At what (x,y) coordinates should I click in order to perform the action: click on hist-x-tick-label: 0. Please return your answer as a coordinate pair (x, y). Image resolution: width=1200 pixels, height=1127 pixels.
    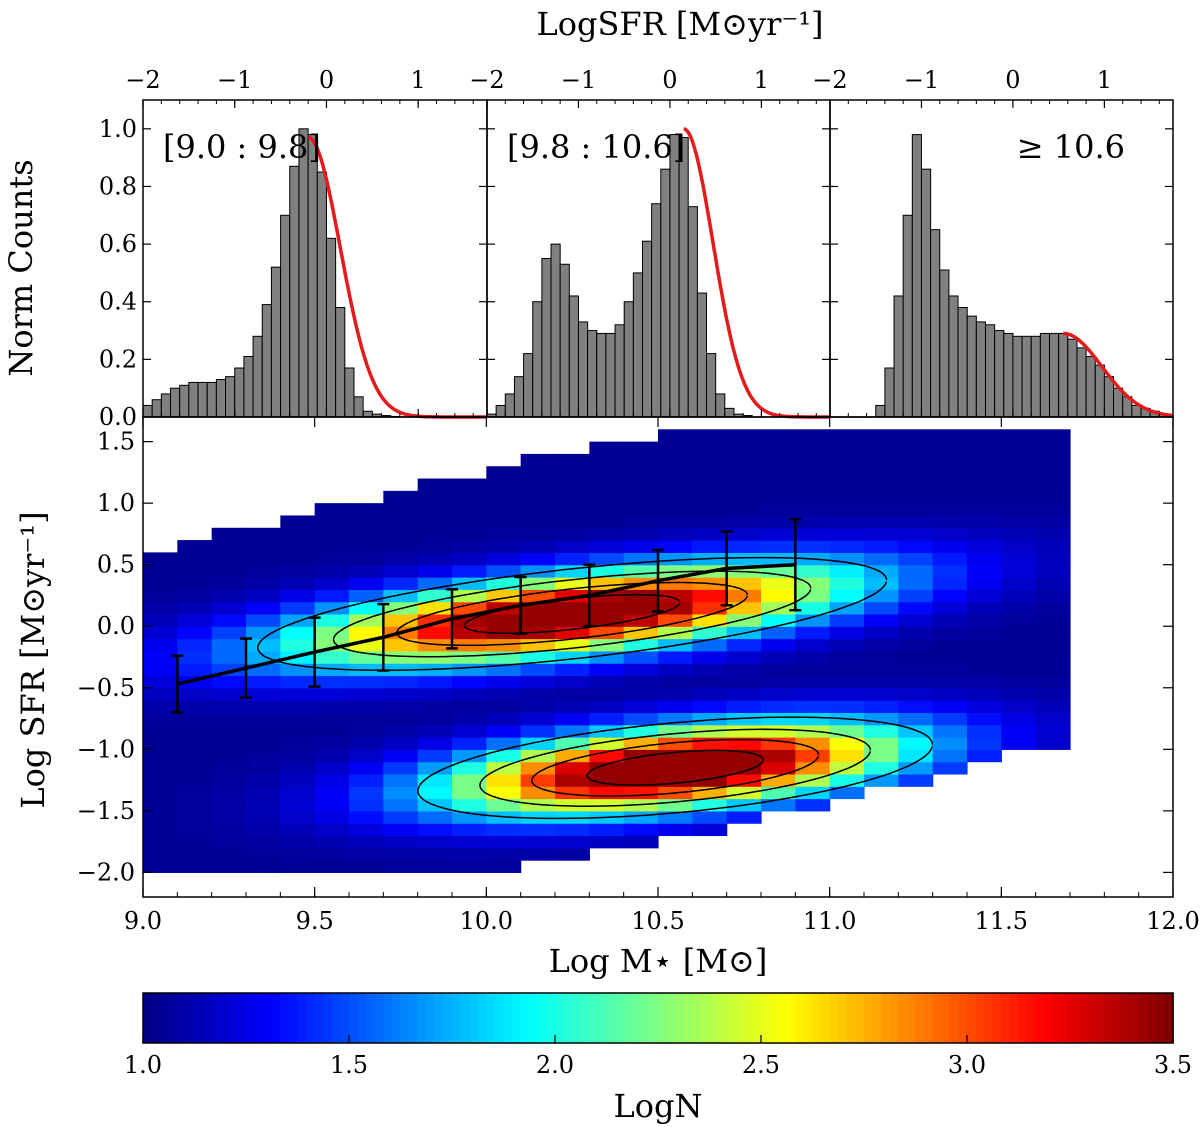
    Looking at the image, I should click on (669, 80).